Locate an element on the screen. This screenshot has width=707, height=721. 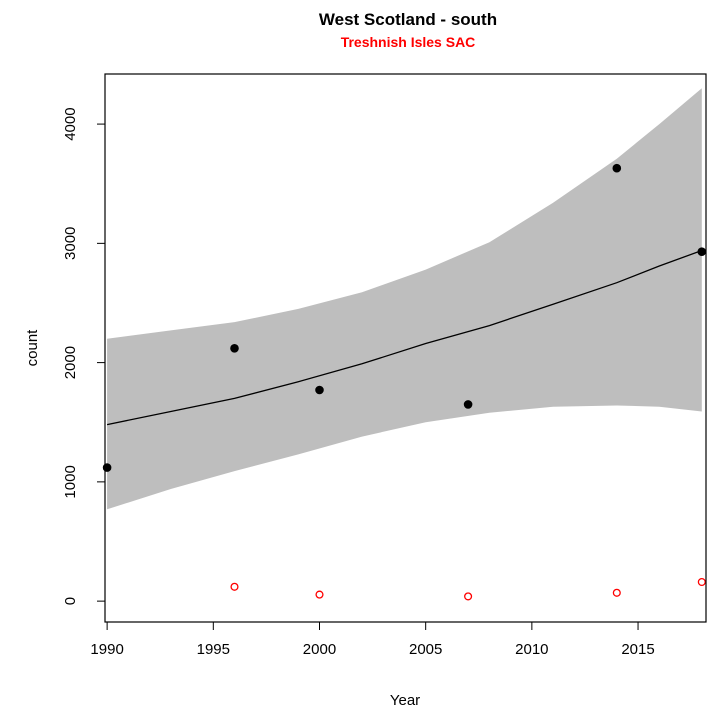
x-tick-label: 1990 is located at coordinates (106, 649).